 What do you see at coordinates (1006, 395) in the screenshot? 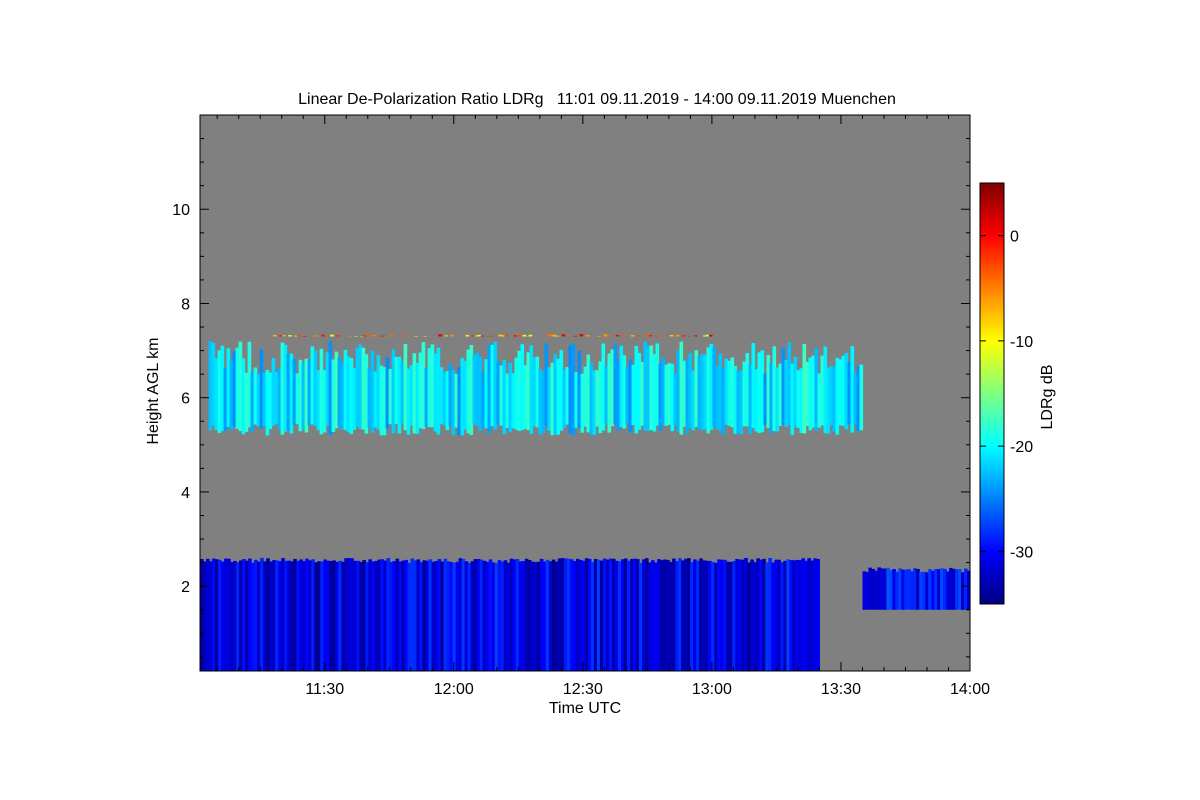
I see `colorbar-ticks: 0 -10 -20 -30` at bounding box center [1006, 395].